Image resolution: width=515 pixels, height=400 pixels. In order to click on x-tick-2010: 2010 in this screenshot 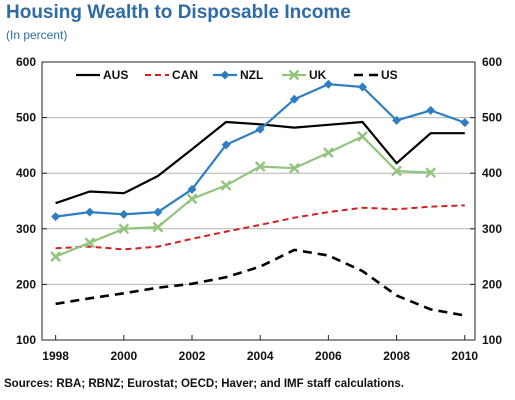, I will do `click(464, 356)`.